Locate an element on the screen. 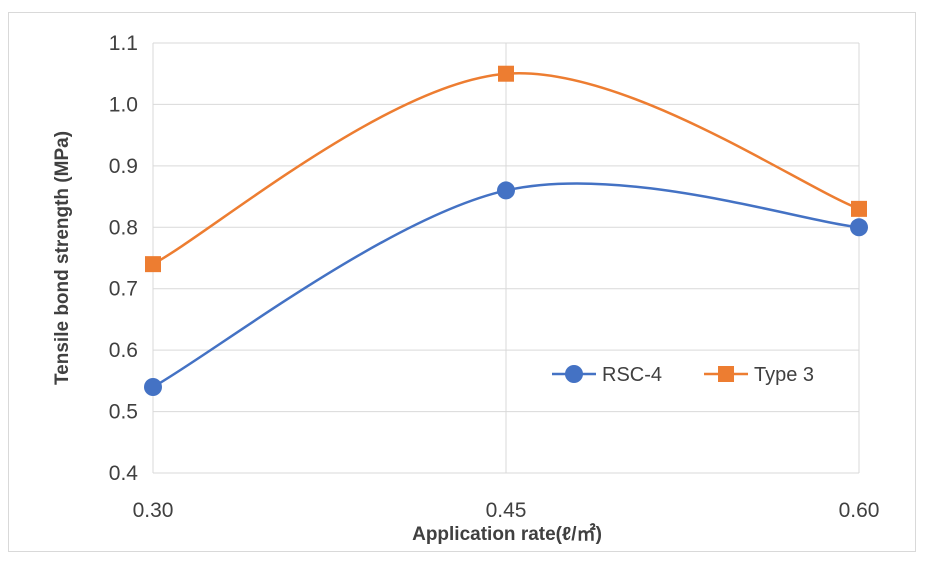 The height and width of the screenshot is (568, 930). x-tick-label: 0.45 is located at coordinates (506, 510).